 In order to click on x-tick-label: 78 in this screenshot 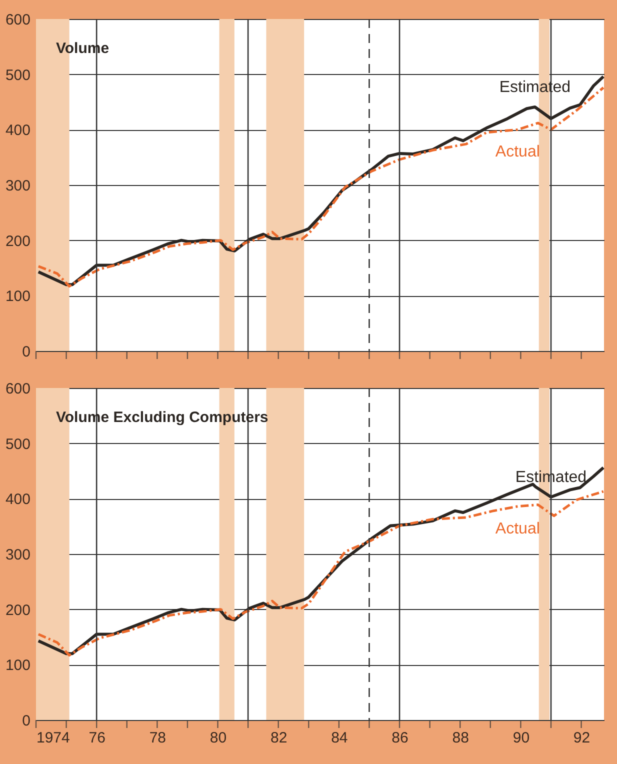, I will do `click(157, 738)`.